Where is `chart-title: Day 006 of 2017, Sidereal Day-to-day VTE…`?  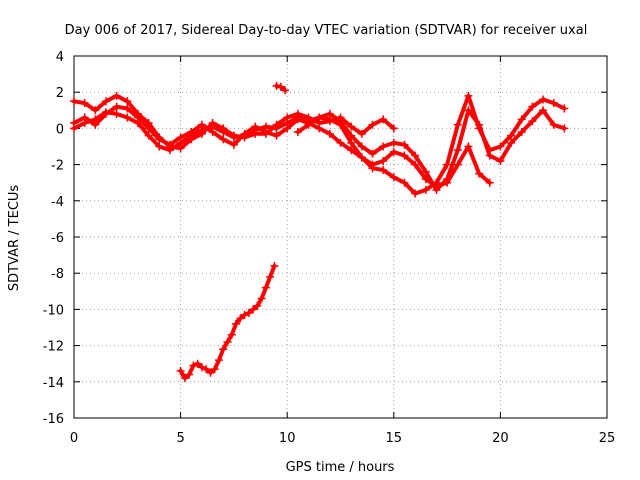
chart-title: Day 006 of 2017, Sidereal Day-to-day VTE… is located at coordinates (326, 30).